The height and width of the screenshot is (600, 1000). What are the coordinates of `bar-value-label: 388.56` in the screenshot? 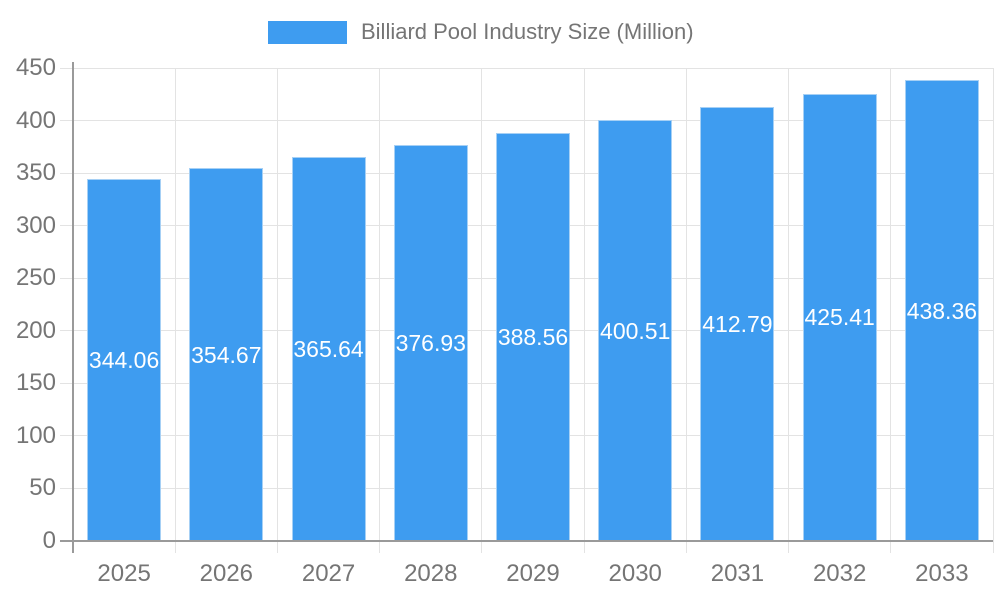 It's located at (533, 336).